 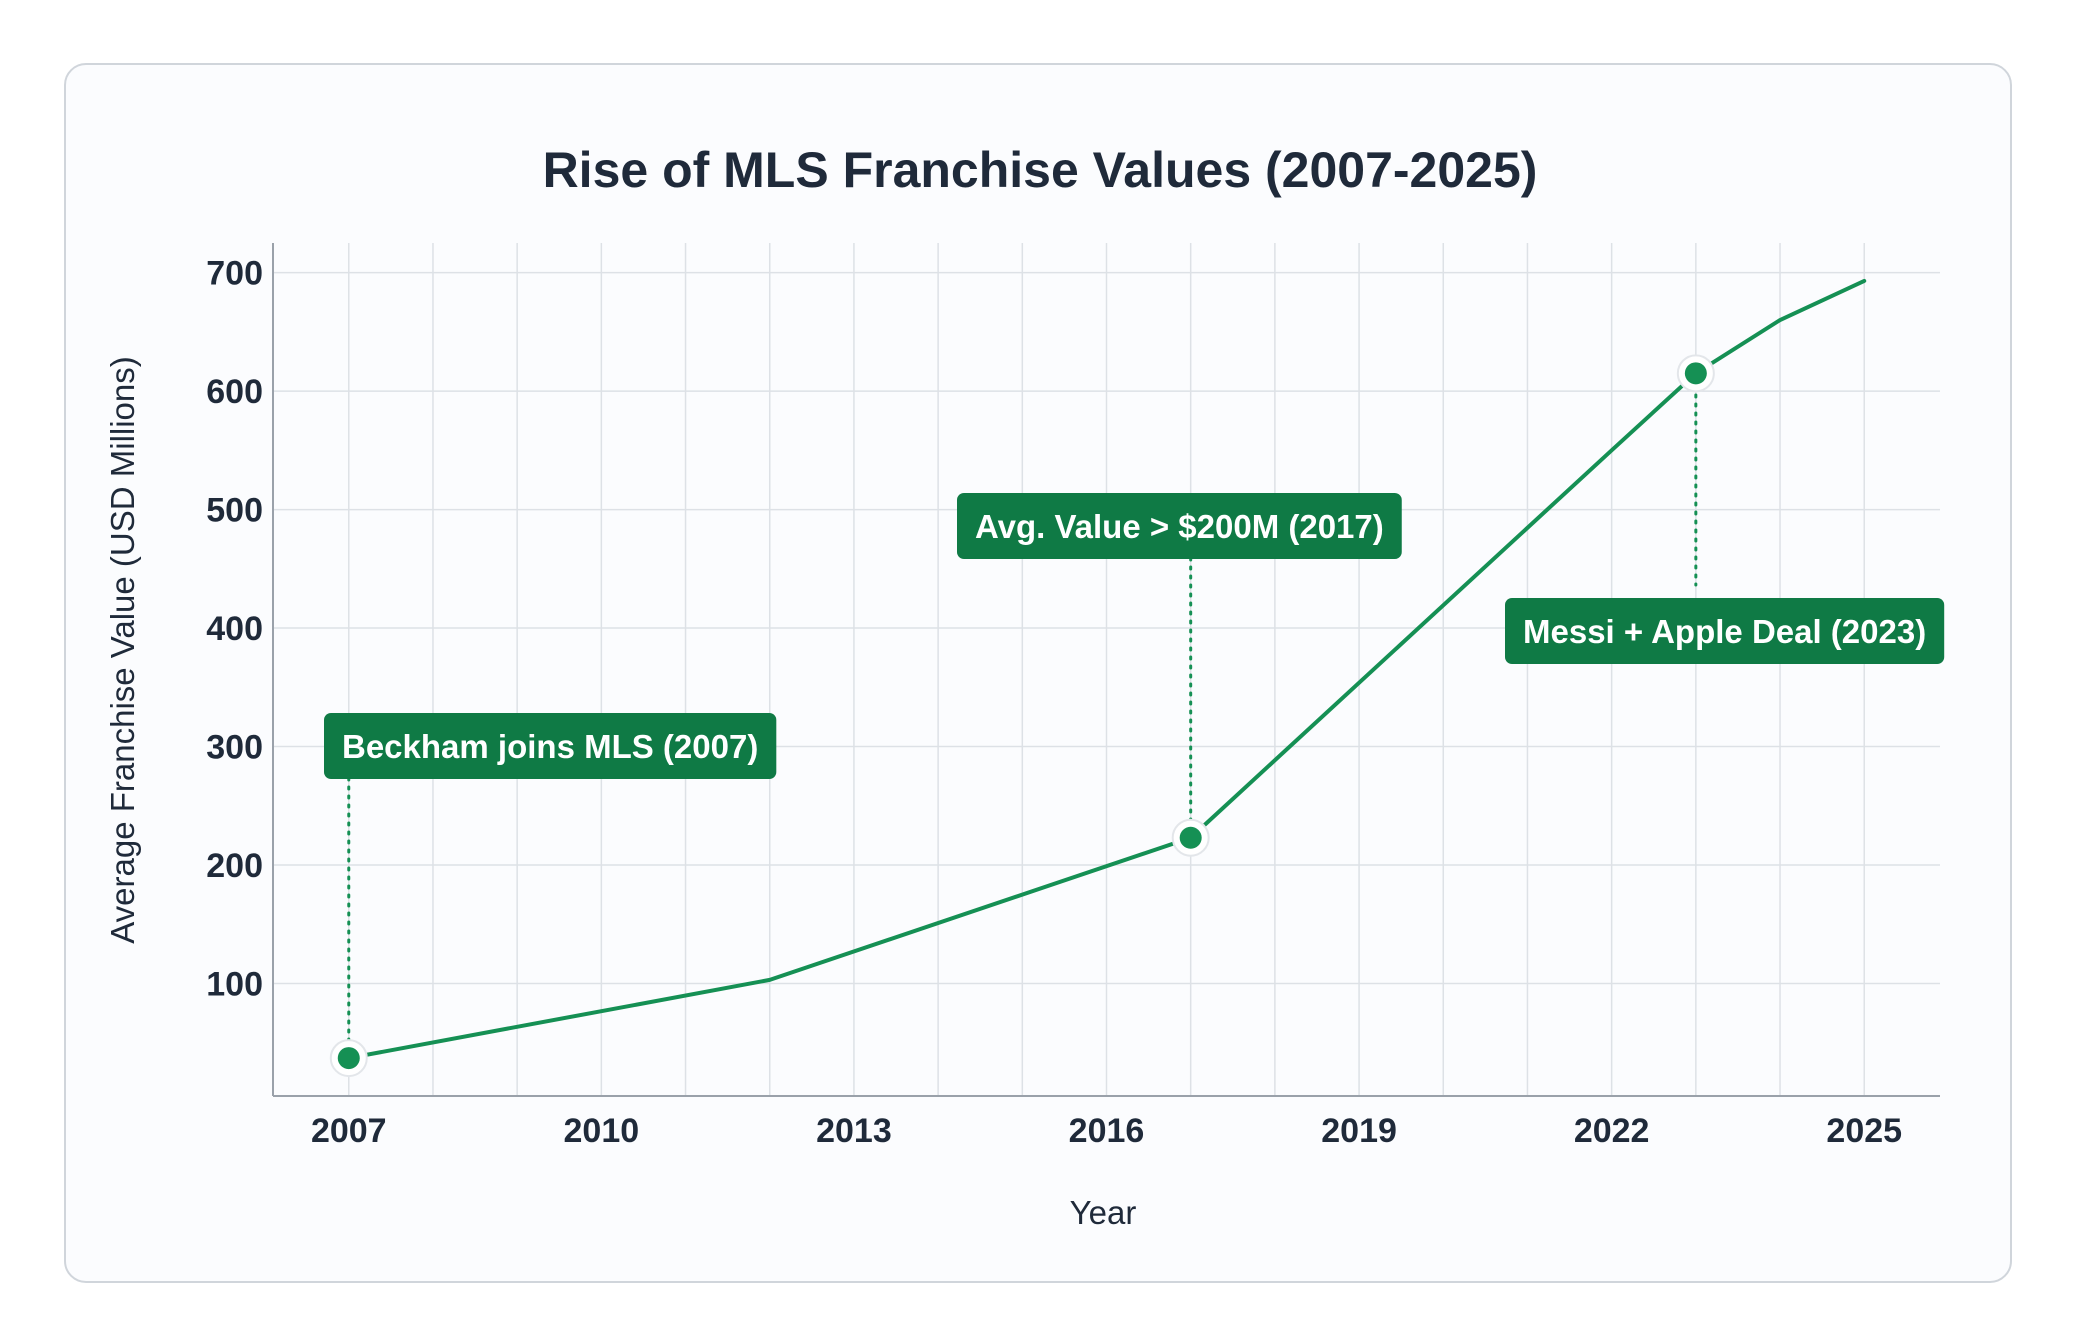 I want to click on x-tick-label: 2019, so click(x=1359, y=1131).